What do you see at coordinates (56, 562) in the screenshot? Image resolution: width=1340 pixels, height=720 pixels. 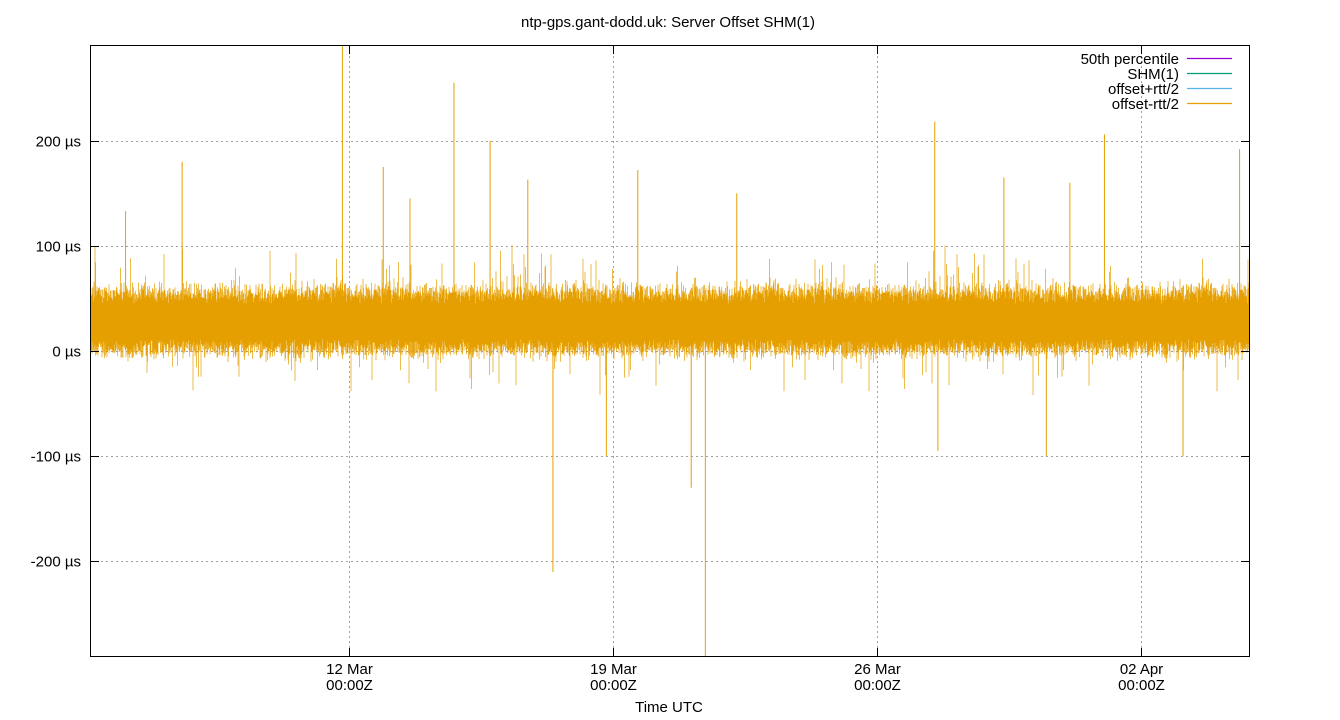 I see `y-tick-label: -200 µs` at bounding box center [56, 562].